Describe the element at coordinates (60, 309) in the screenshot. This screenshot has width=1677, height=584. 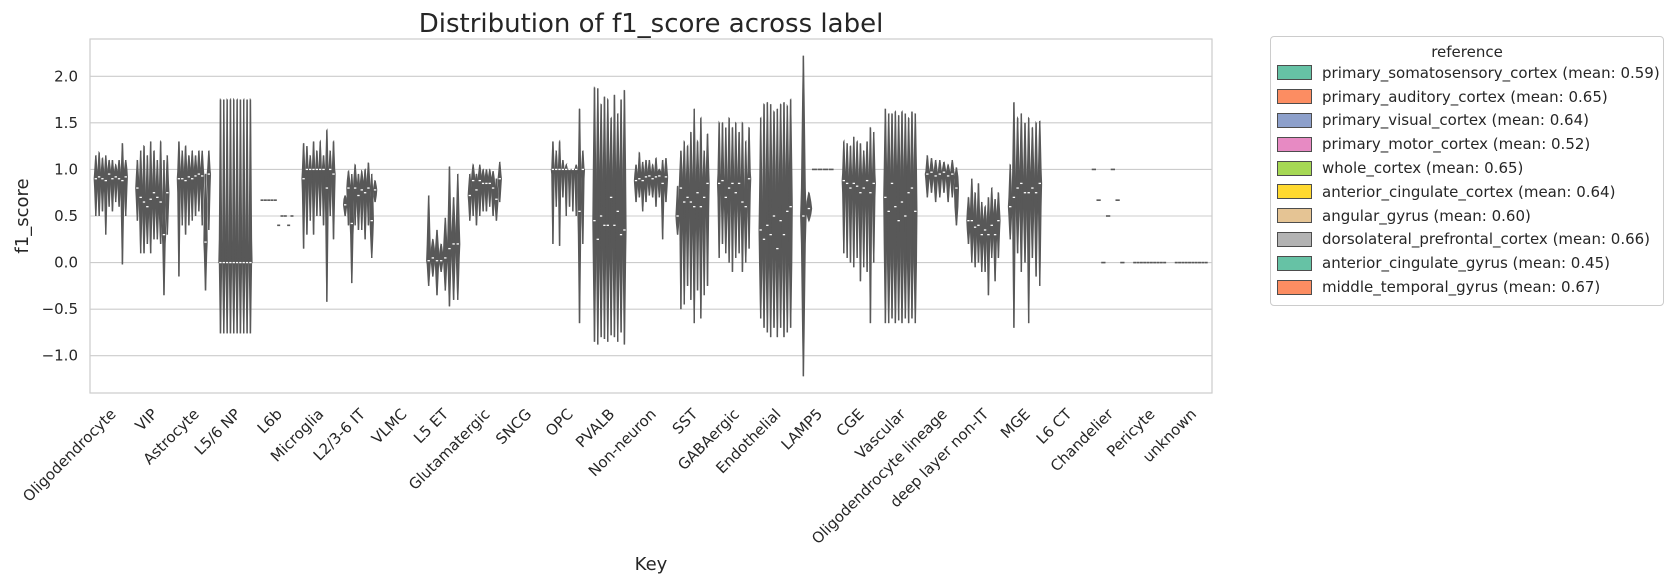
I see `y-tick-label: −0.5` at that location.